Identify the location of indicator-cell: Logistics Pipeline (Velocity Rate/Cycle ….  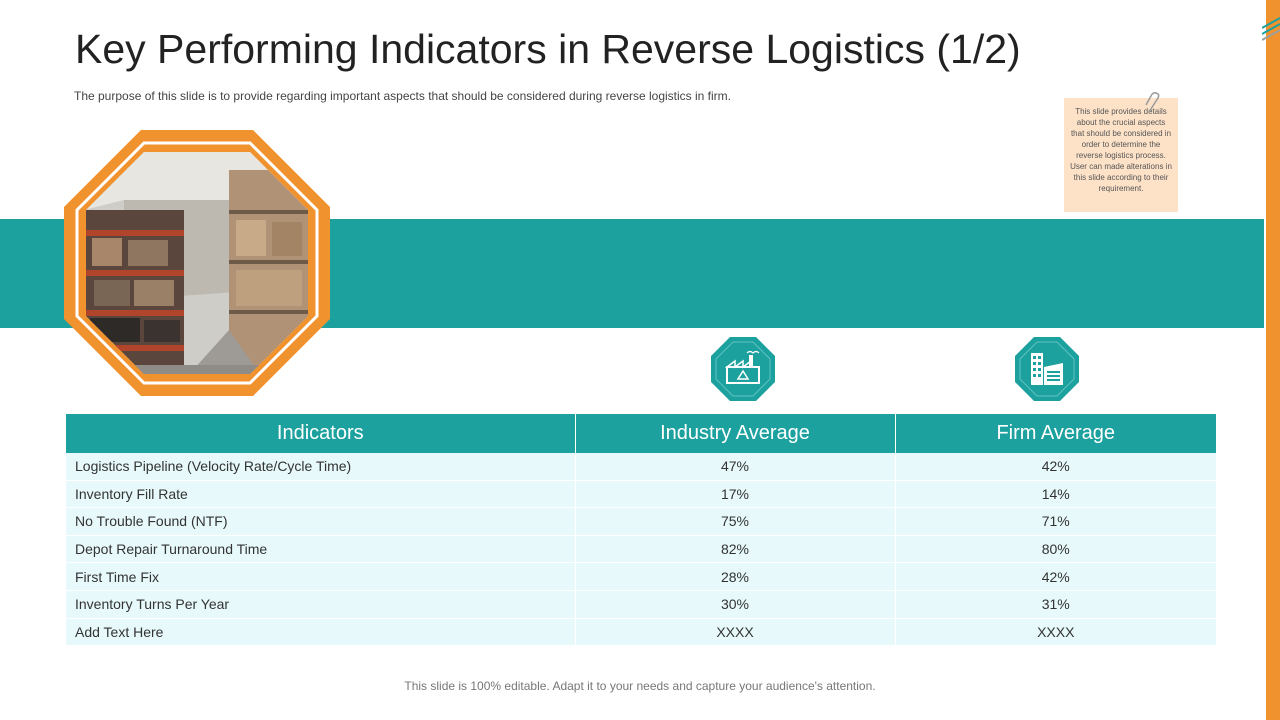
(321, 467).